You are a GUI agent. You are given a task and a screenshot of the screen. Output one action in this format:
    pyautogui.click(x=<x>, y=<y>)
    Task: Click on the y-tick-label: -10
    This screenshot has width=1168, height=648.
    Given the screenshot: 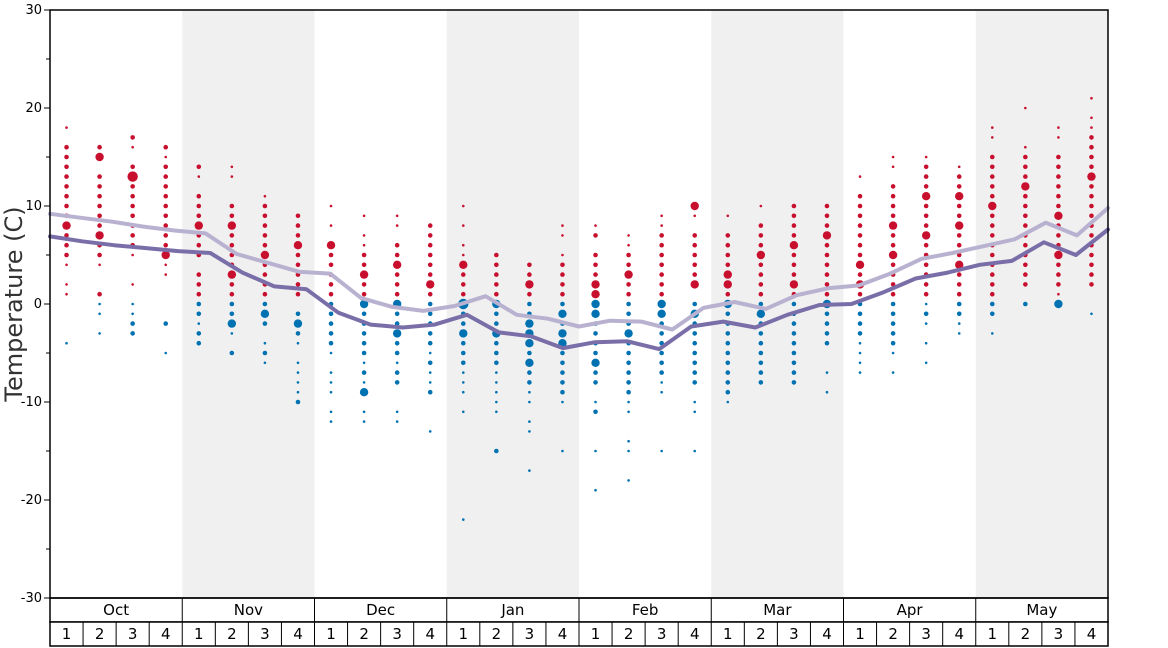 What is the action you would take?
    pyautogui.click(x=31, y=402)
    